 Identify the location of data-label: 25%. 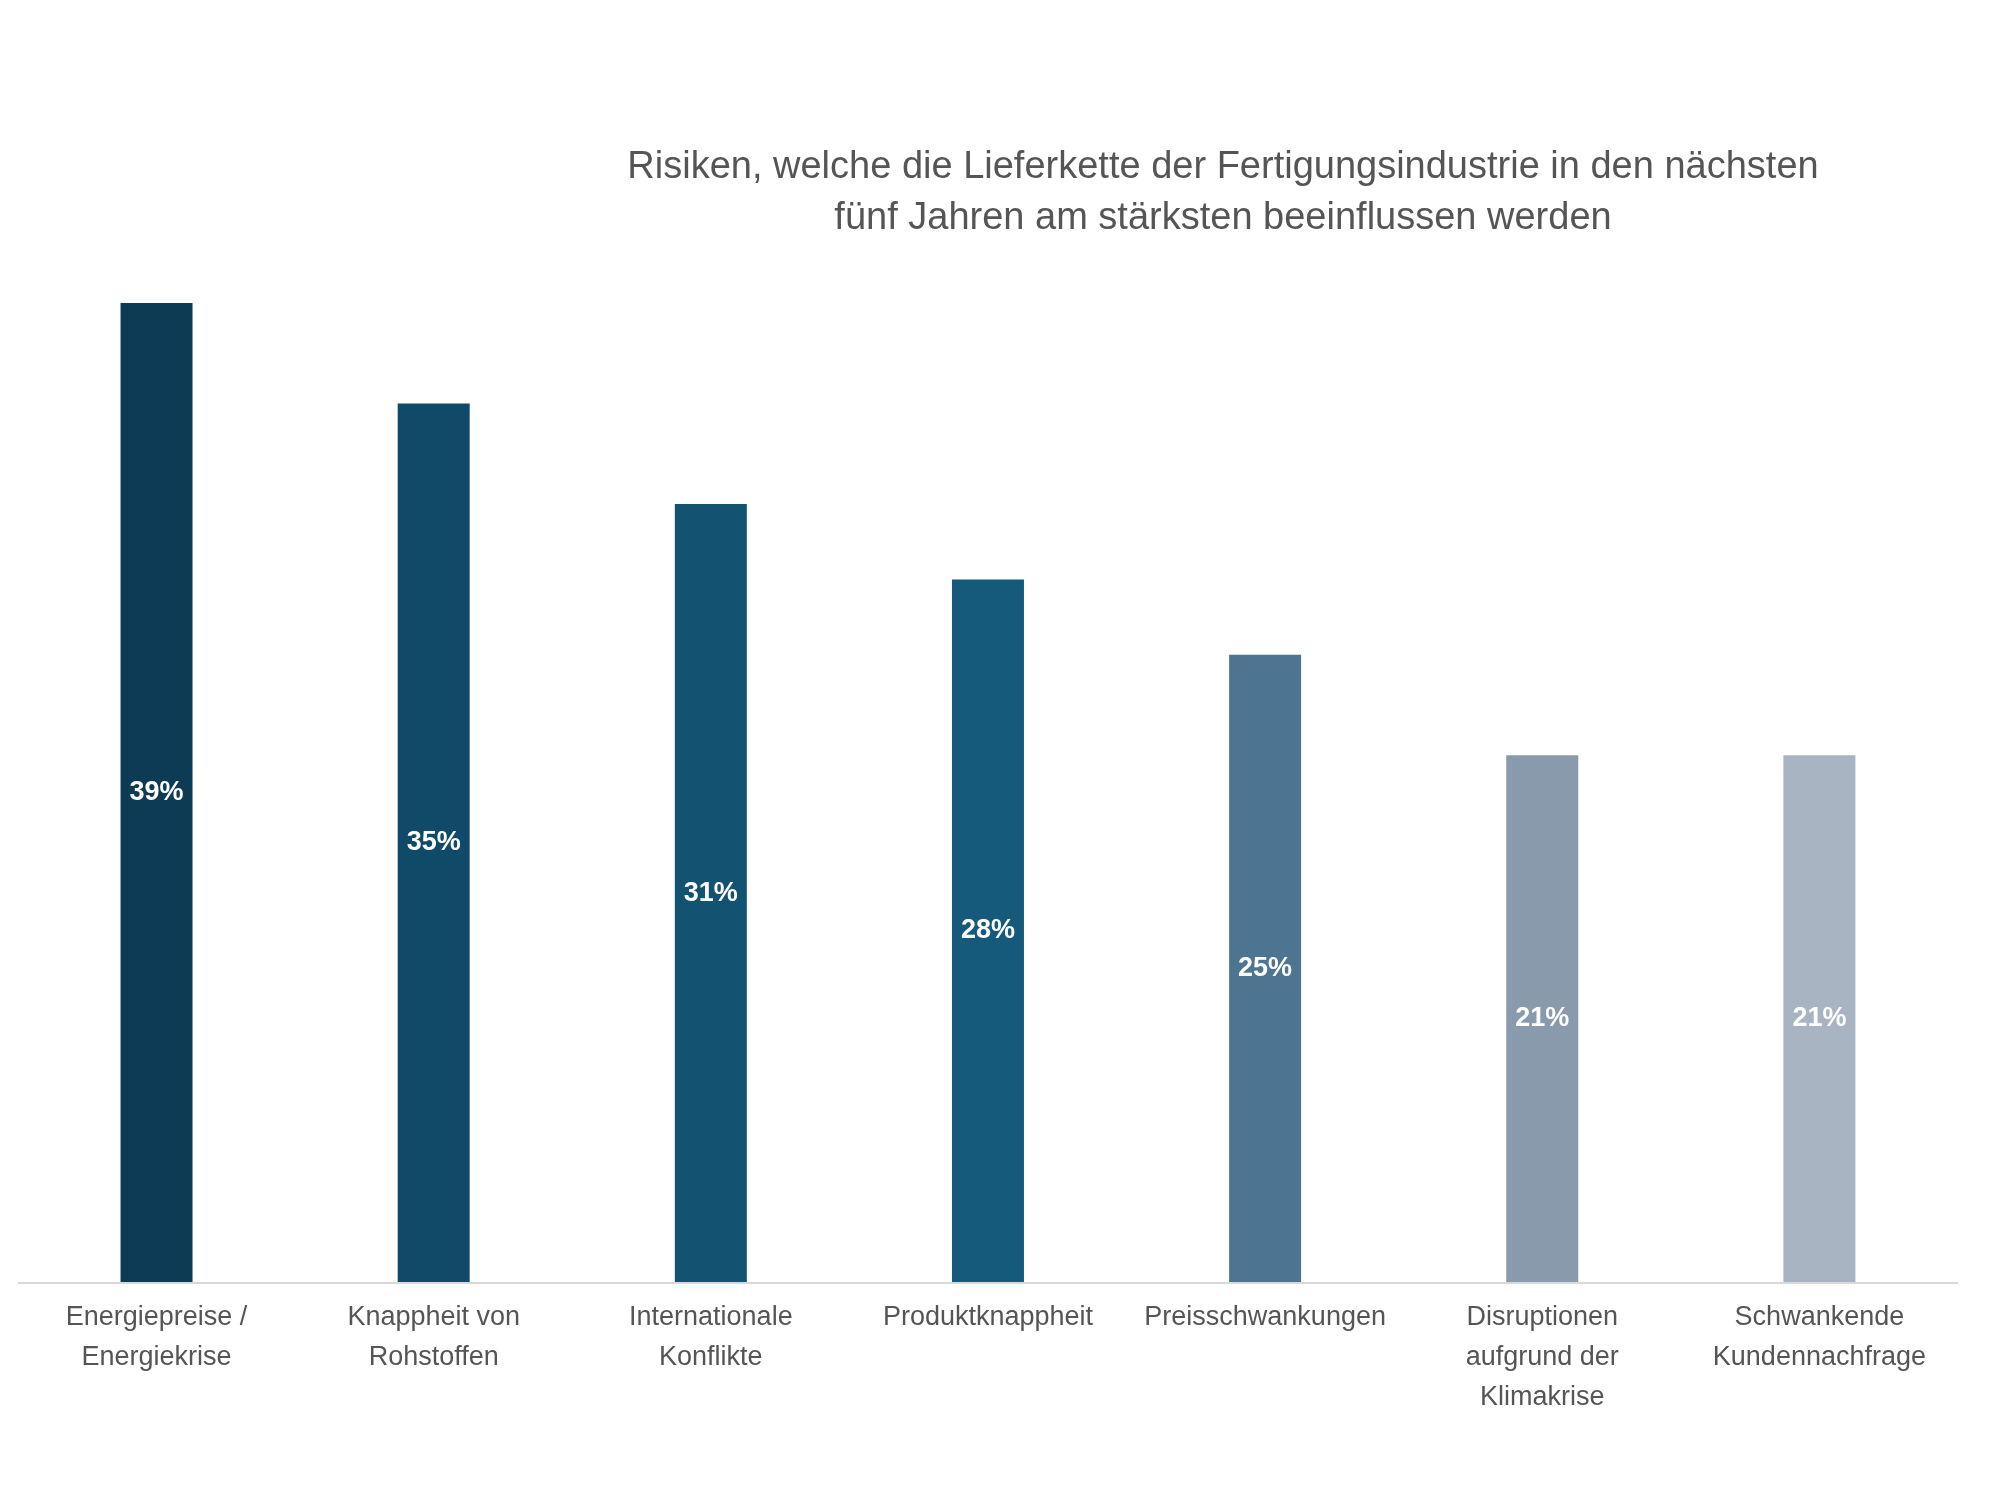
(1265, 966).